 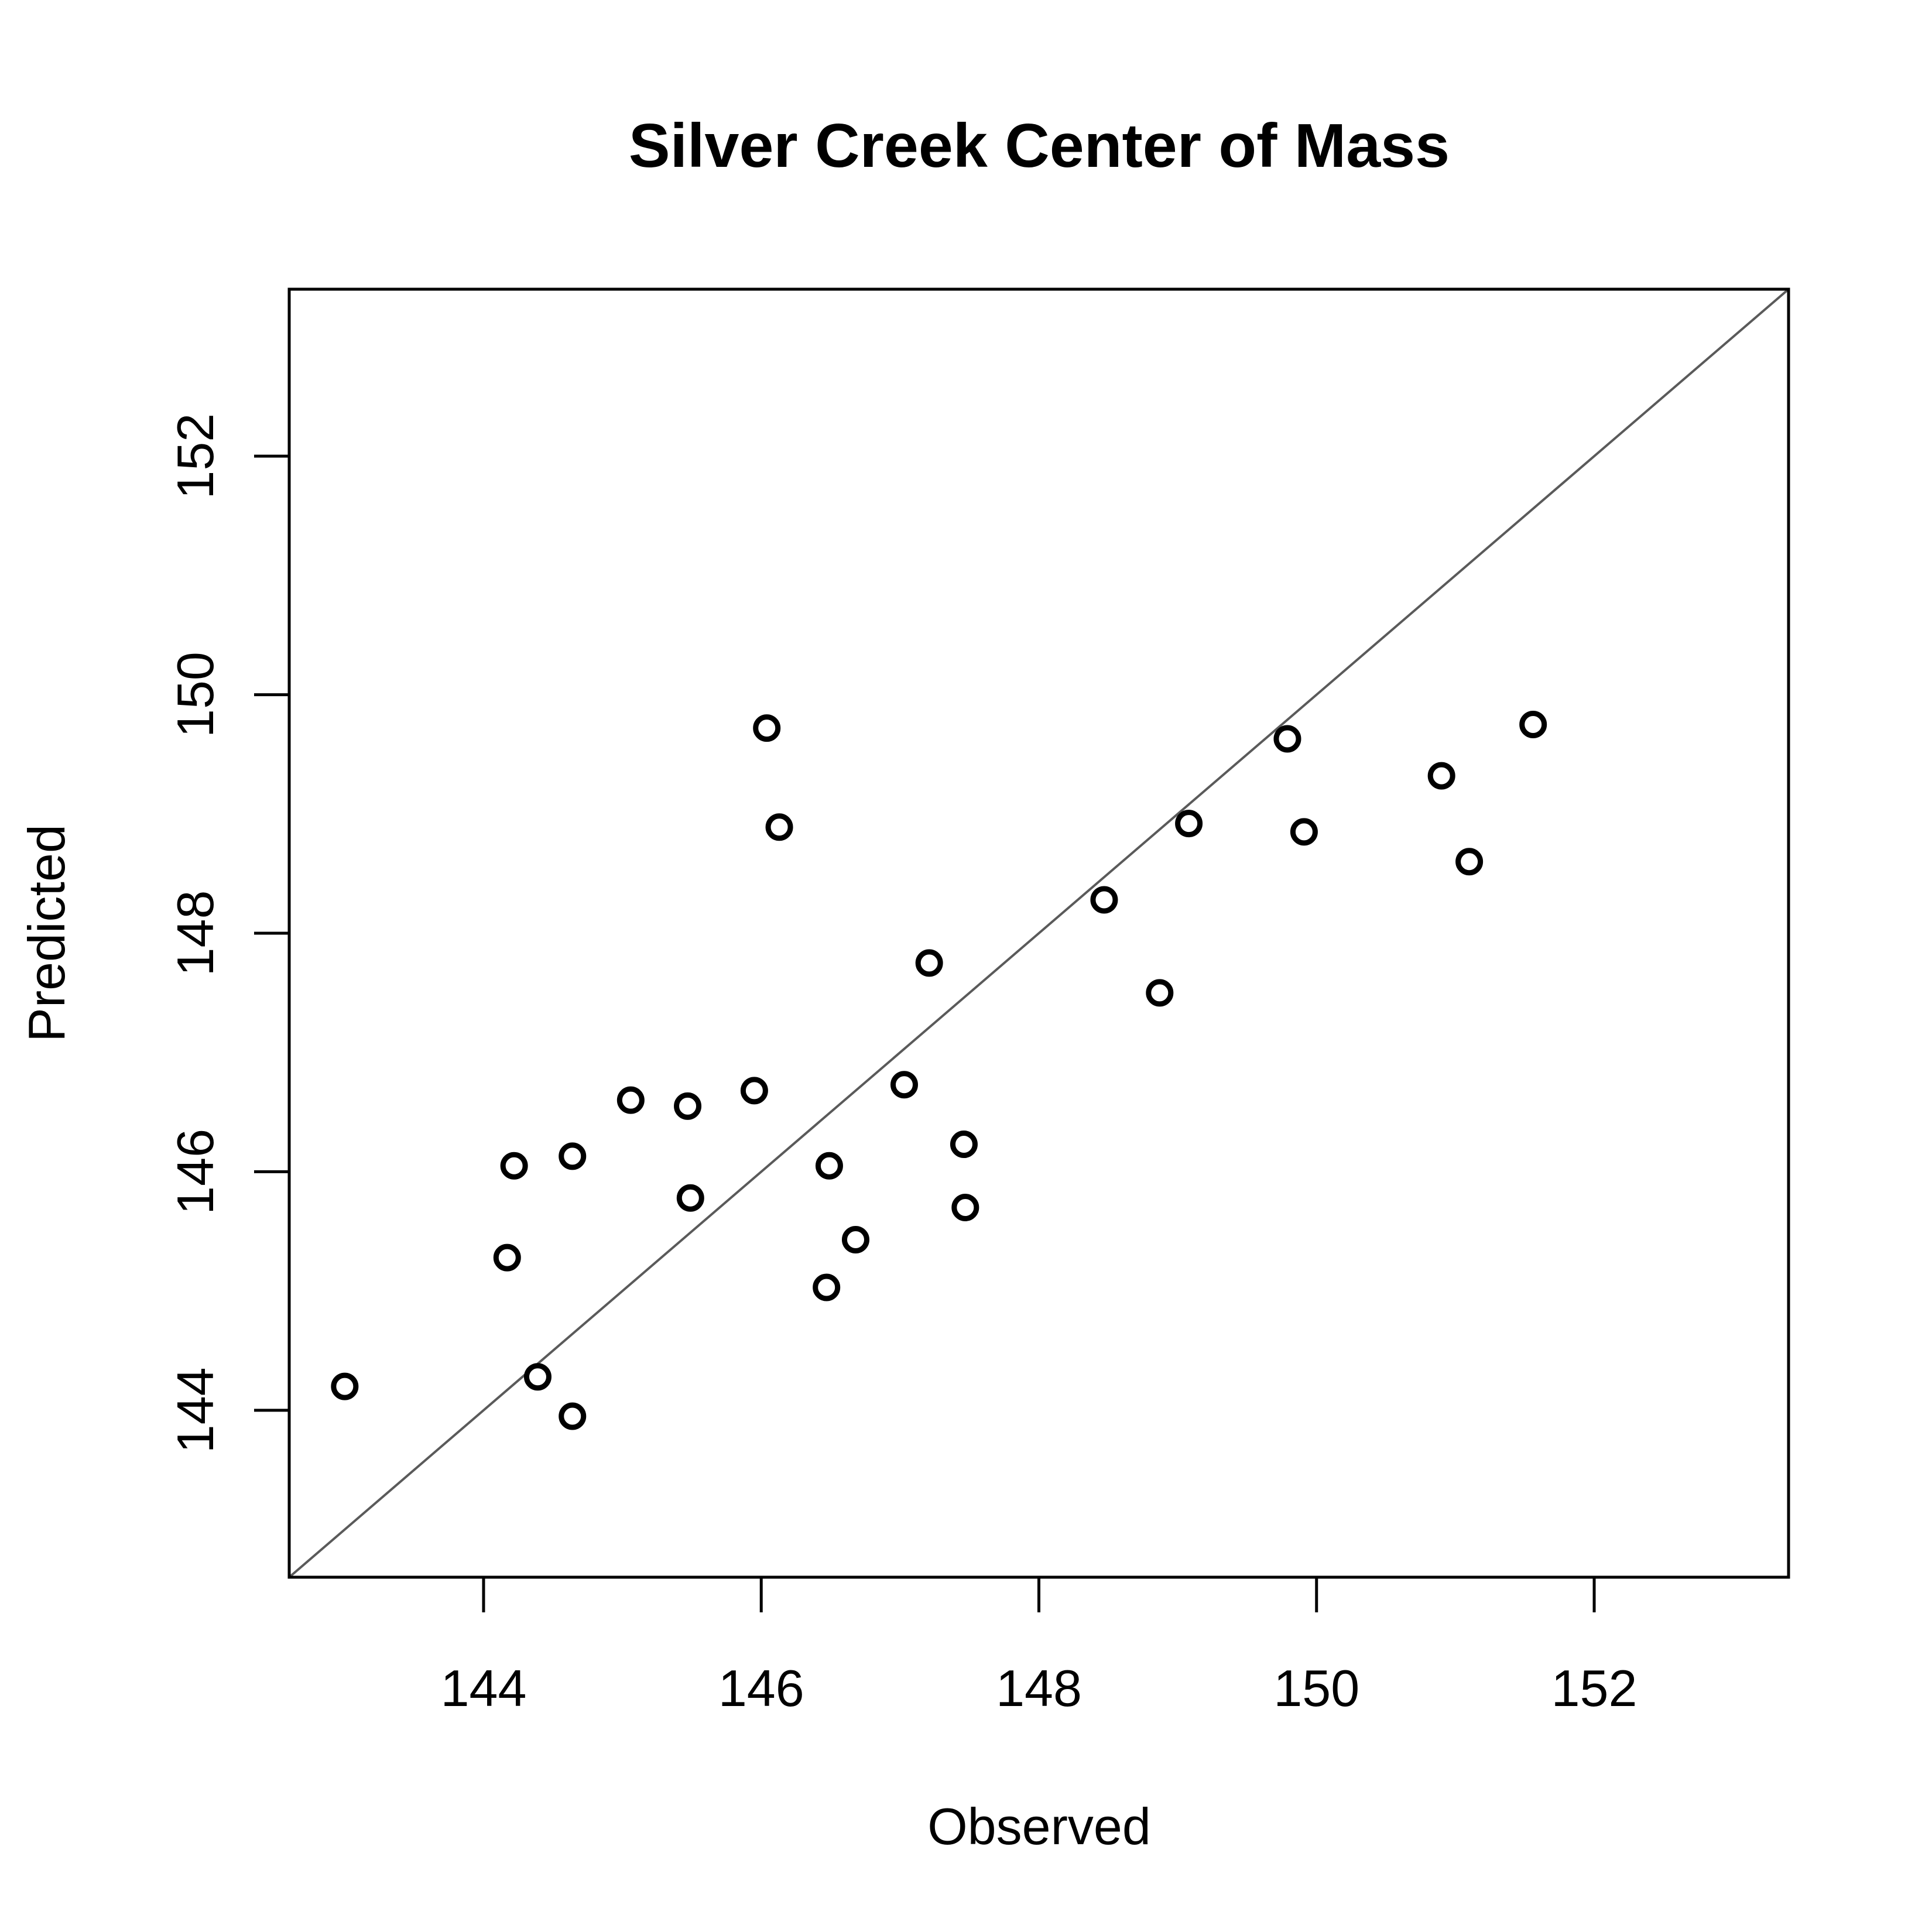 I want to click on x-tick-label: 152, so click(x=1594, y=1688).